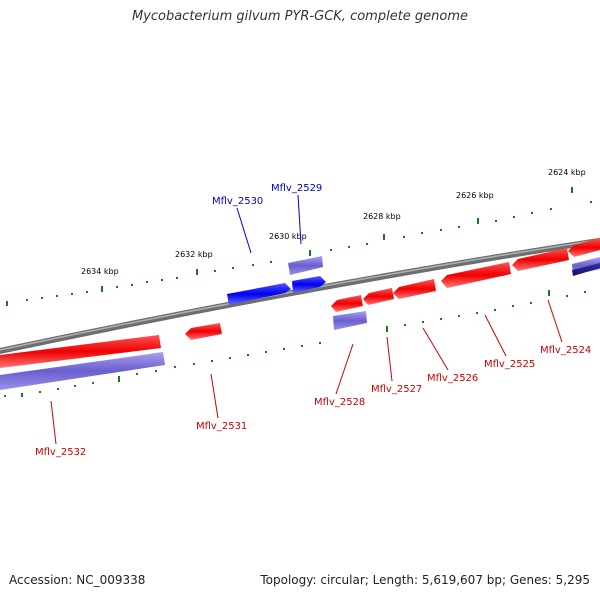 The image size is (600, 600). Describe the element at coordinates (339, 402) in the screenshot. I see `gene-label-mflv-2528: Mflv_2528` at that location.